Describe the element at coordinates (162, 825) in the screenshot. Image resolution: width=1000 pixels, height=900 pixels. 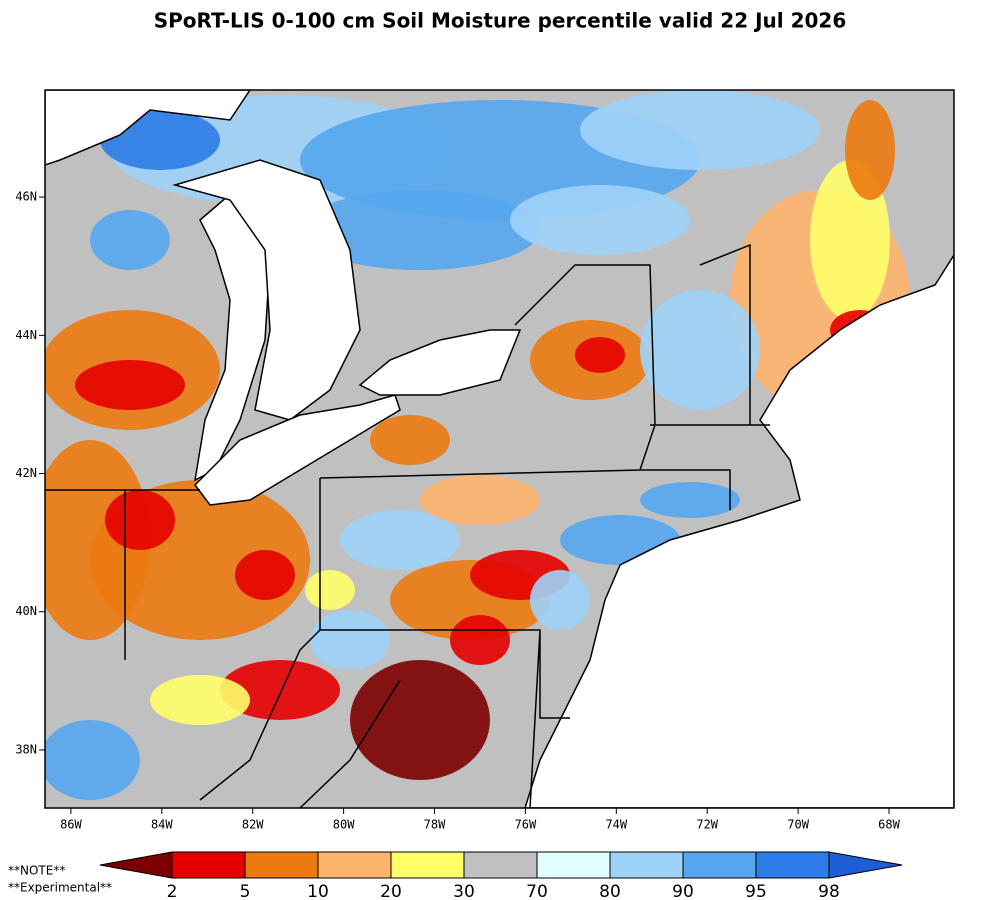
I see `x-tick-label: 84W` at that location.